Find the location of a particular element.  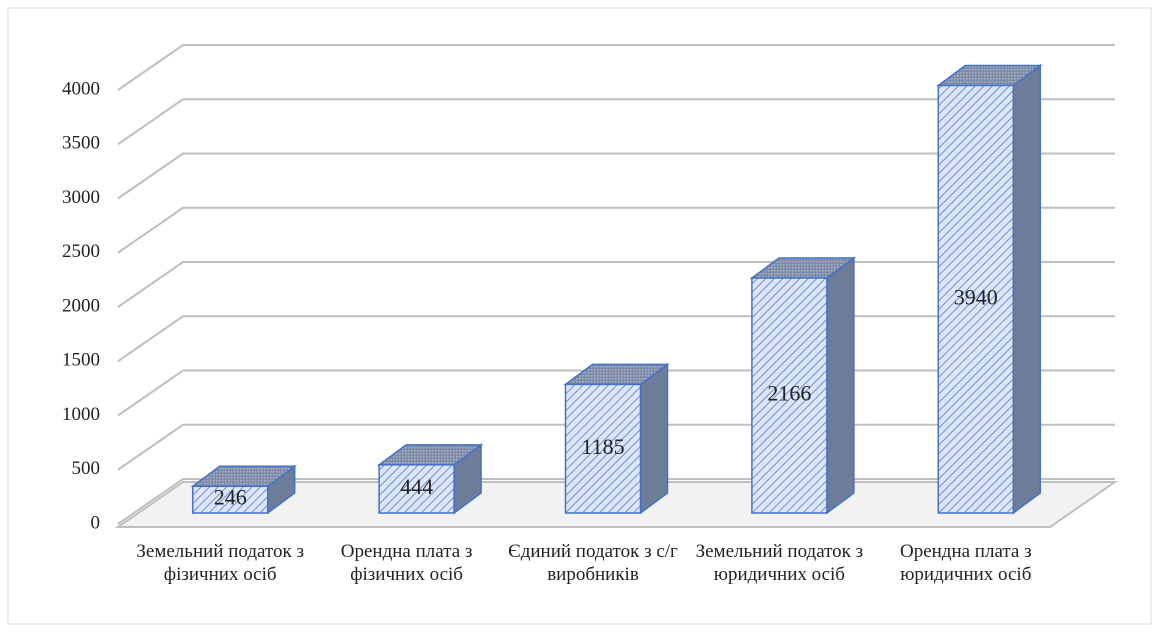

y-tick-label: 1000 is located at coordinates (81, 414).